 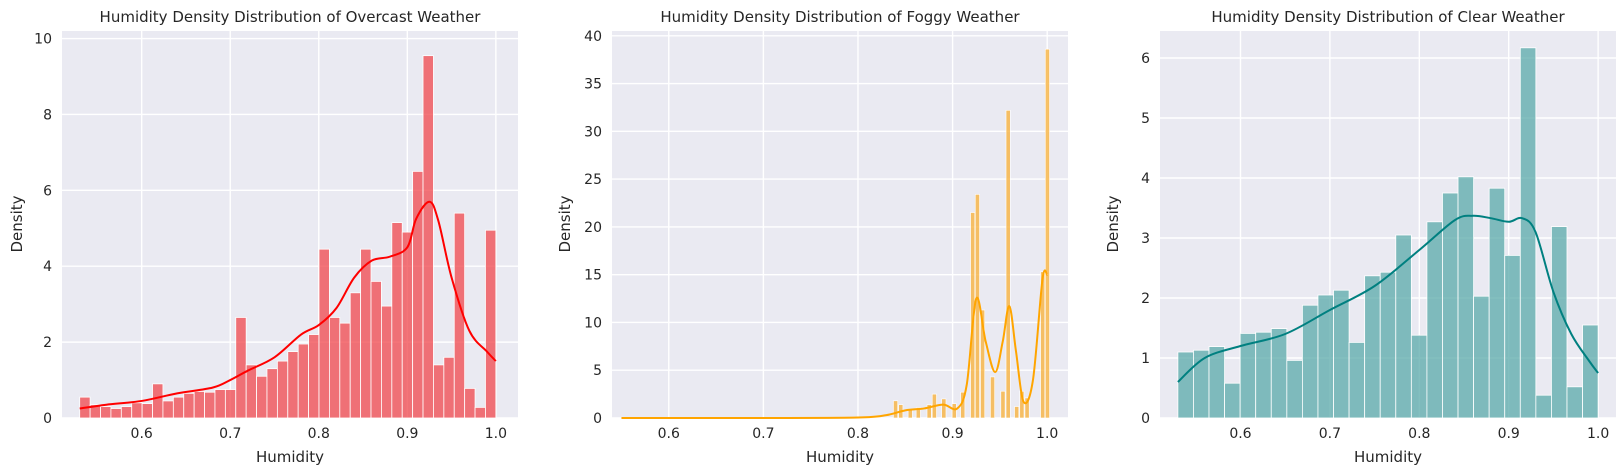 I want to click on y-tick-label: 20, so click(x=593, y=228).